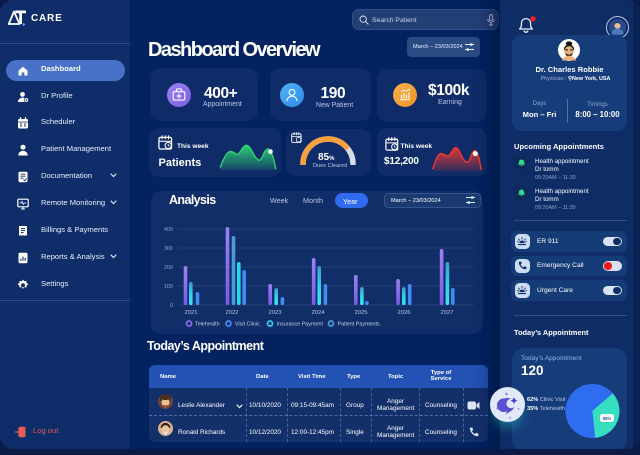 This screenshot has width=640, height=455. What do you see at coordinates (232, 313) in the screenshot?
I see `svg-text: 2022` at bounding box center [232, 313].